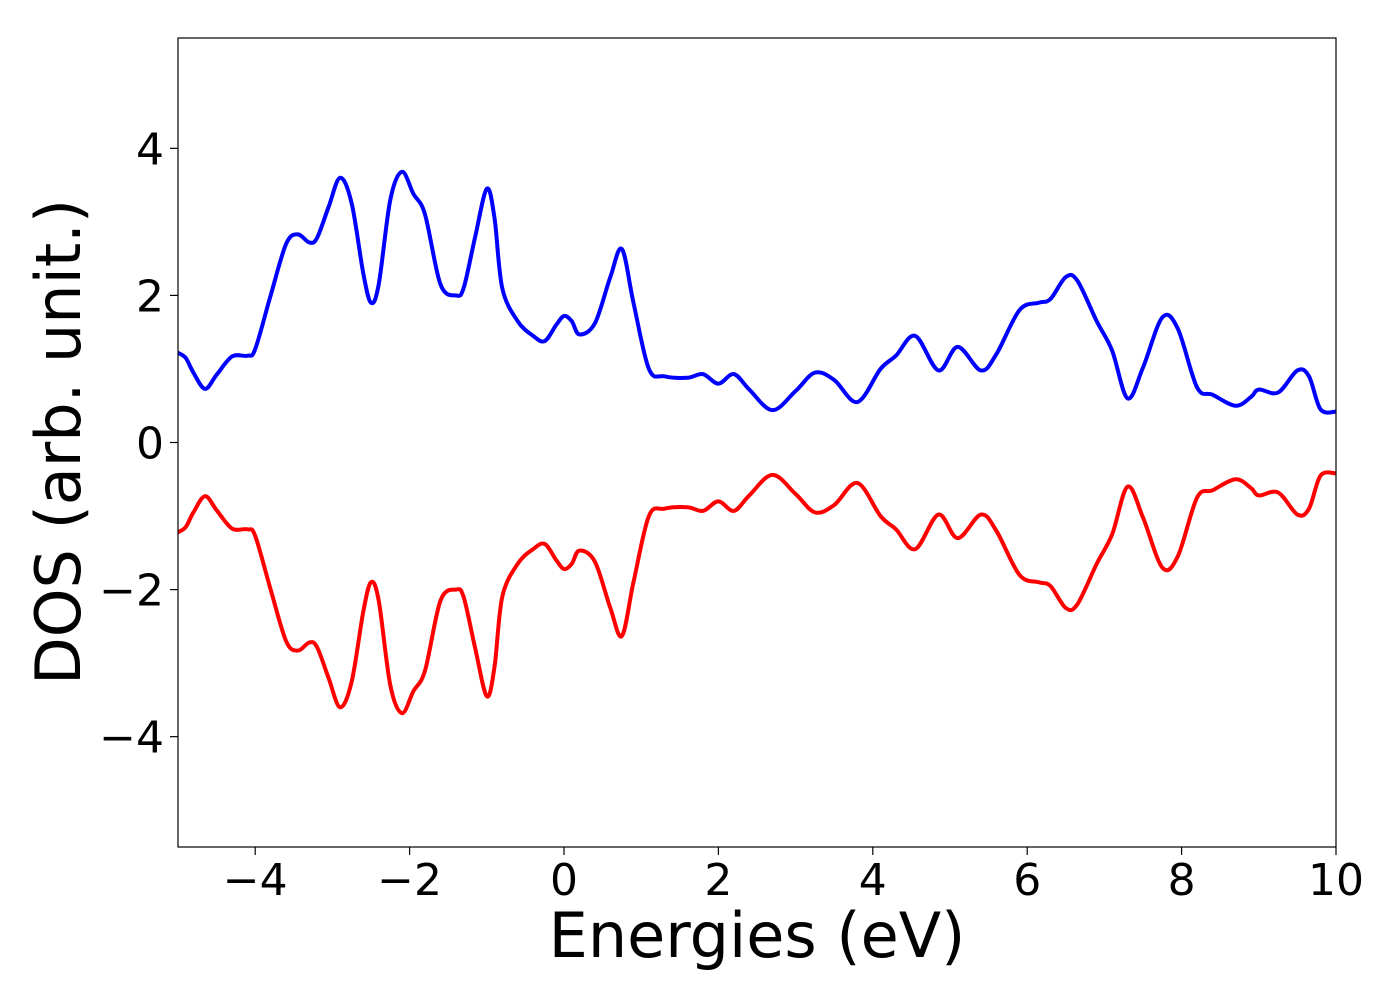 The width and height of the screenshot is (1400, 1000). Describe the element at coordinates (873, 880) in the screenshot. I see `x-tick-label: 4` at that location.